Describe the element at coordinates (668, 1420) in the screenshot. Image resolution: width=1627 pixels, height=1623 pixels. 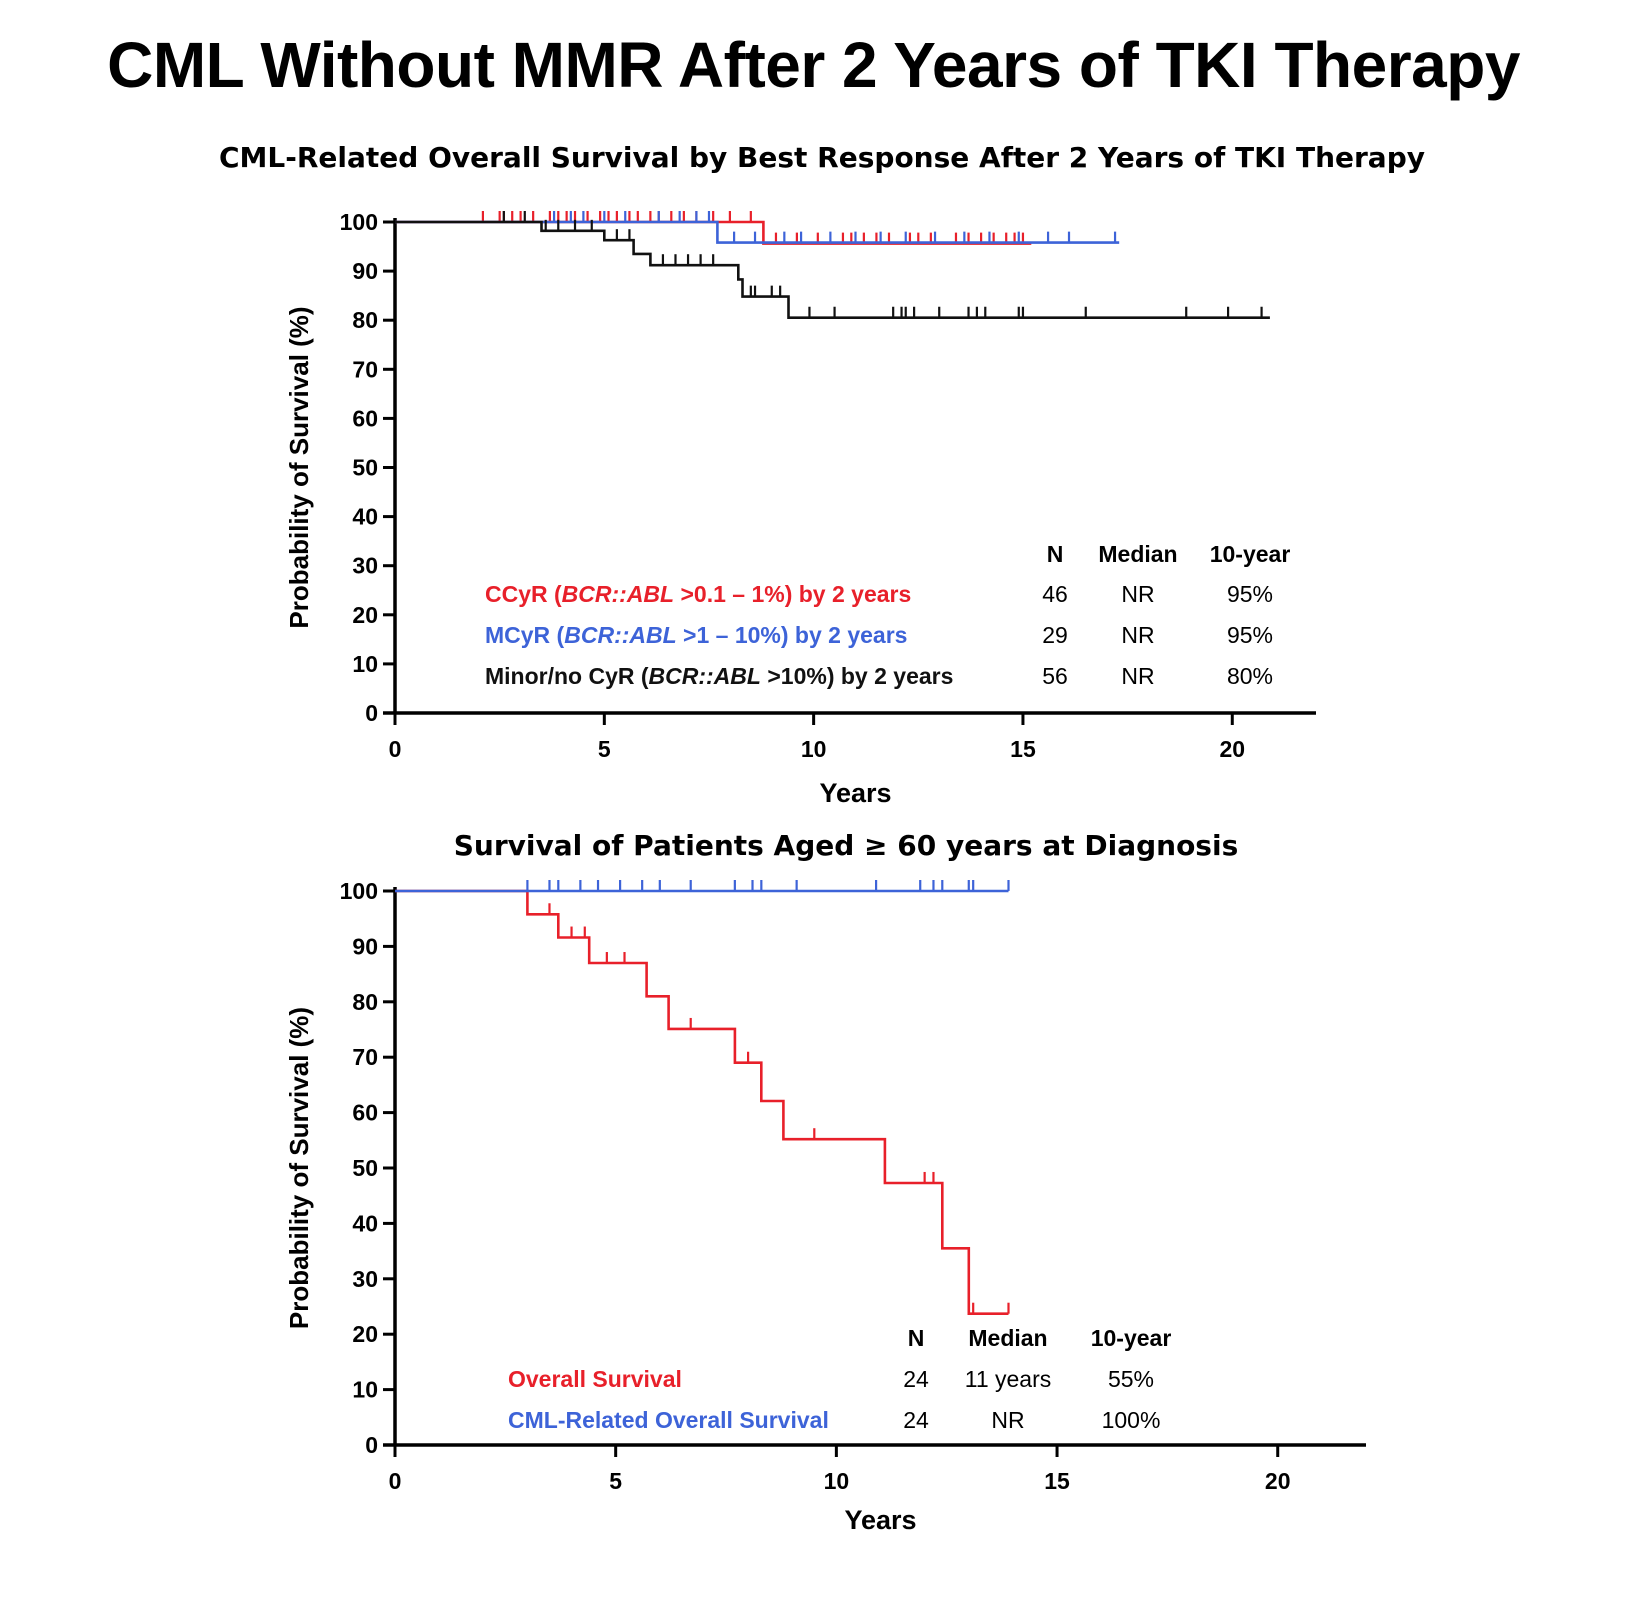
I see `legend-entry-2: CML-Related Overall Survival` at that location.